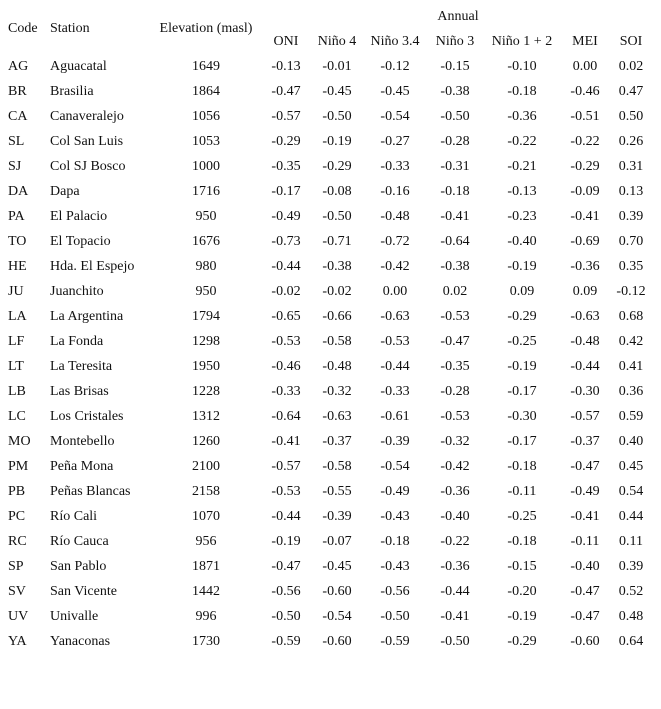 This screenshot has height=709, width=661. What do you see at coordinates (81, 366) in the screenshot?
I see `station-name: La Teresita` at bounding box center [81, 366].